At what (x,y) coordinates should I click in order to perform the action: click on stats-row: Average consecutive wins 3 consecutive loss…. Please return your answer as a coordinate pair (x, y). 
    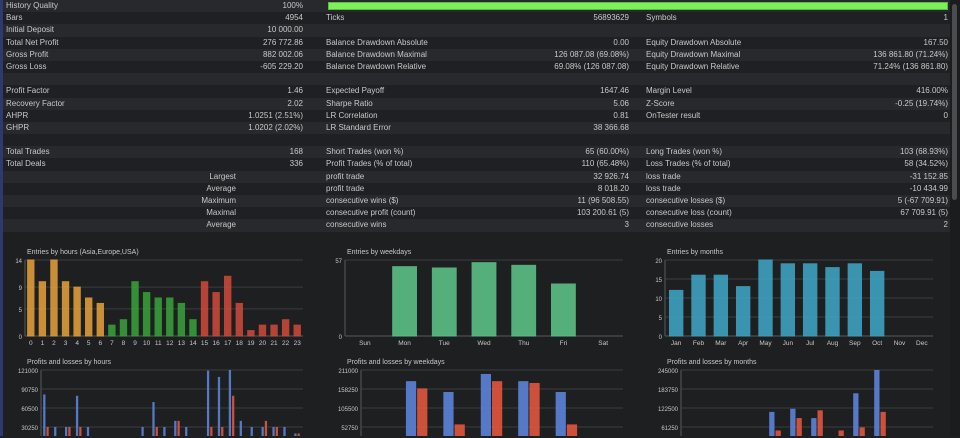
    Looking at the image, I should click on (476, 225).